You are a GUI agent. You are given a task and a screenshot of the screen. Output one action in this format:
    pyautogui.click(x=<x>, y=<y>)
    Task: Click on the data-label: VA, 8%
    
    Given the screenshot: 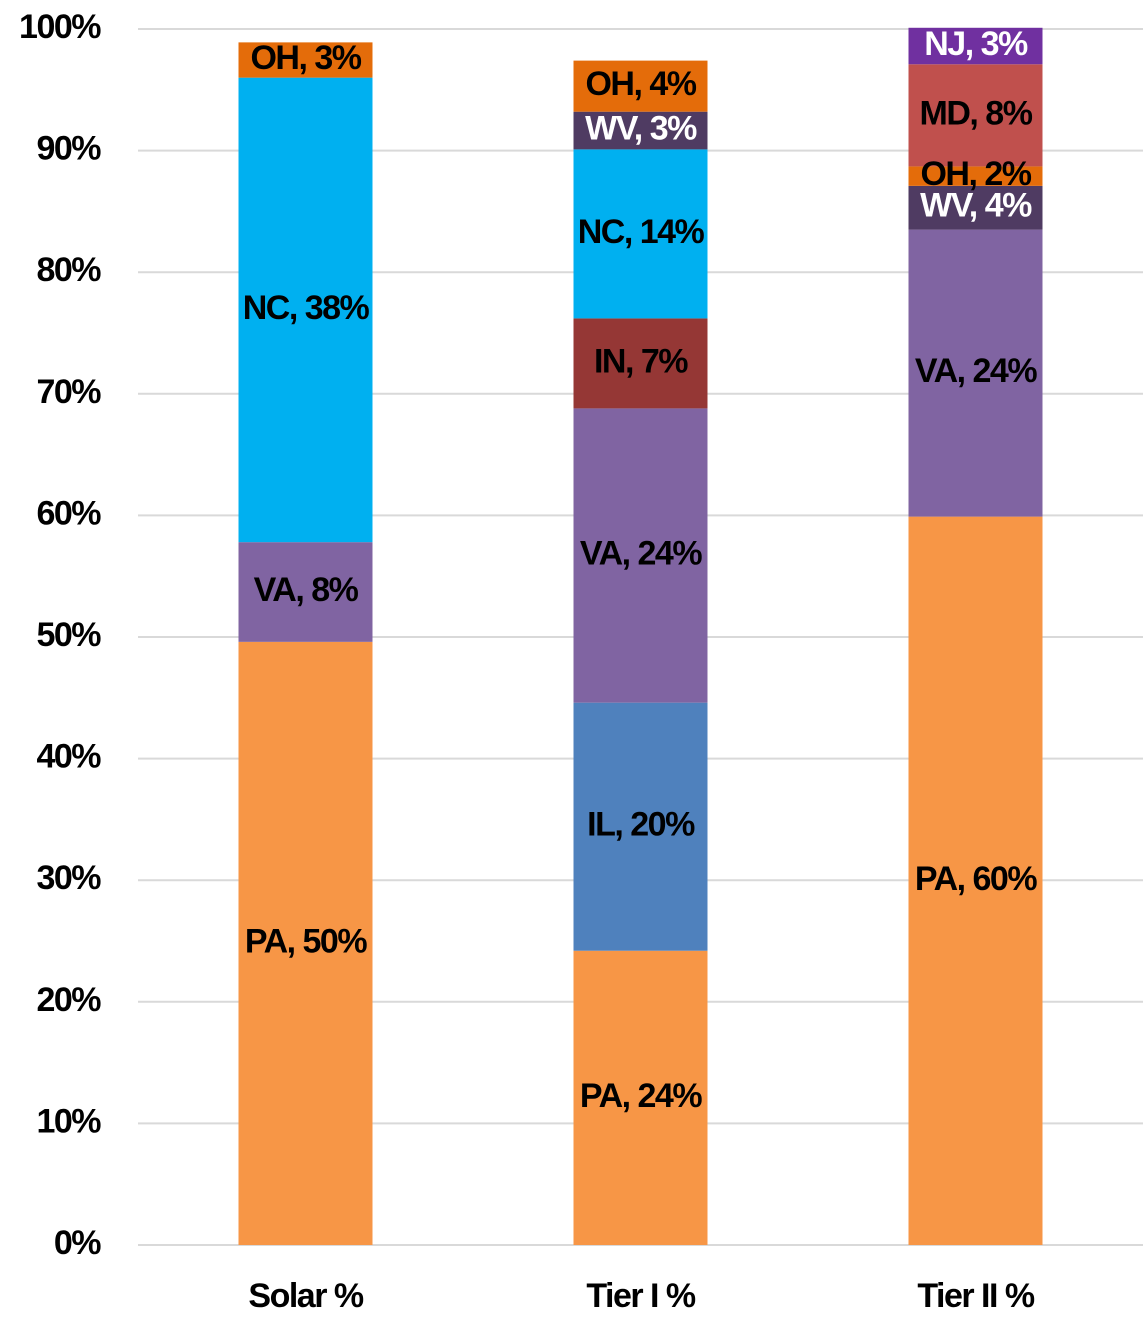 What is the action you would take?
    pyautogui.click(x=306, y=590)
    